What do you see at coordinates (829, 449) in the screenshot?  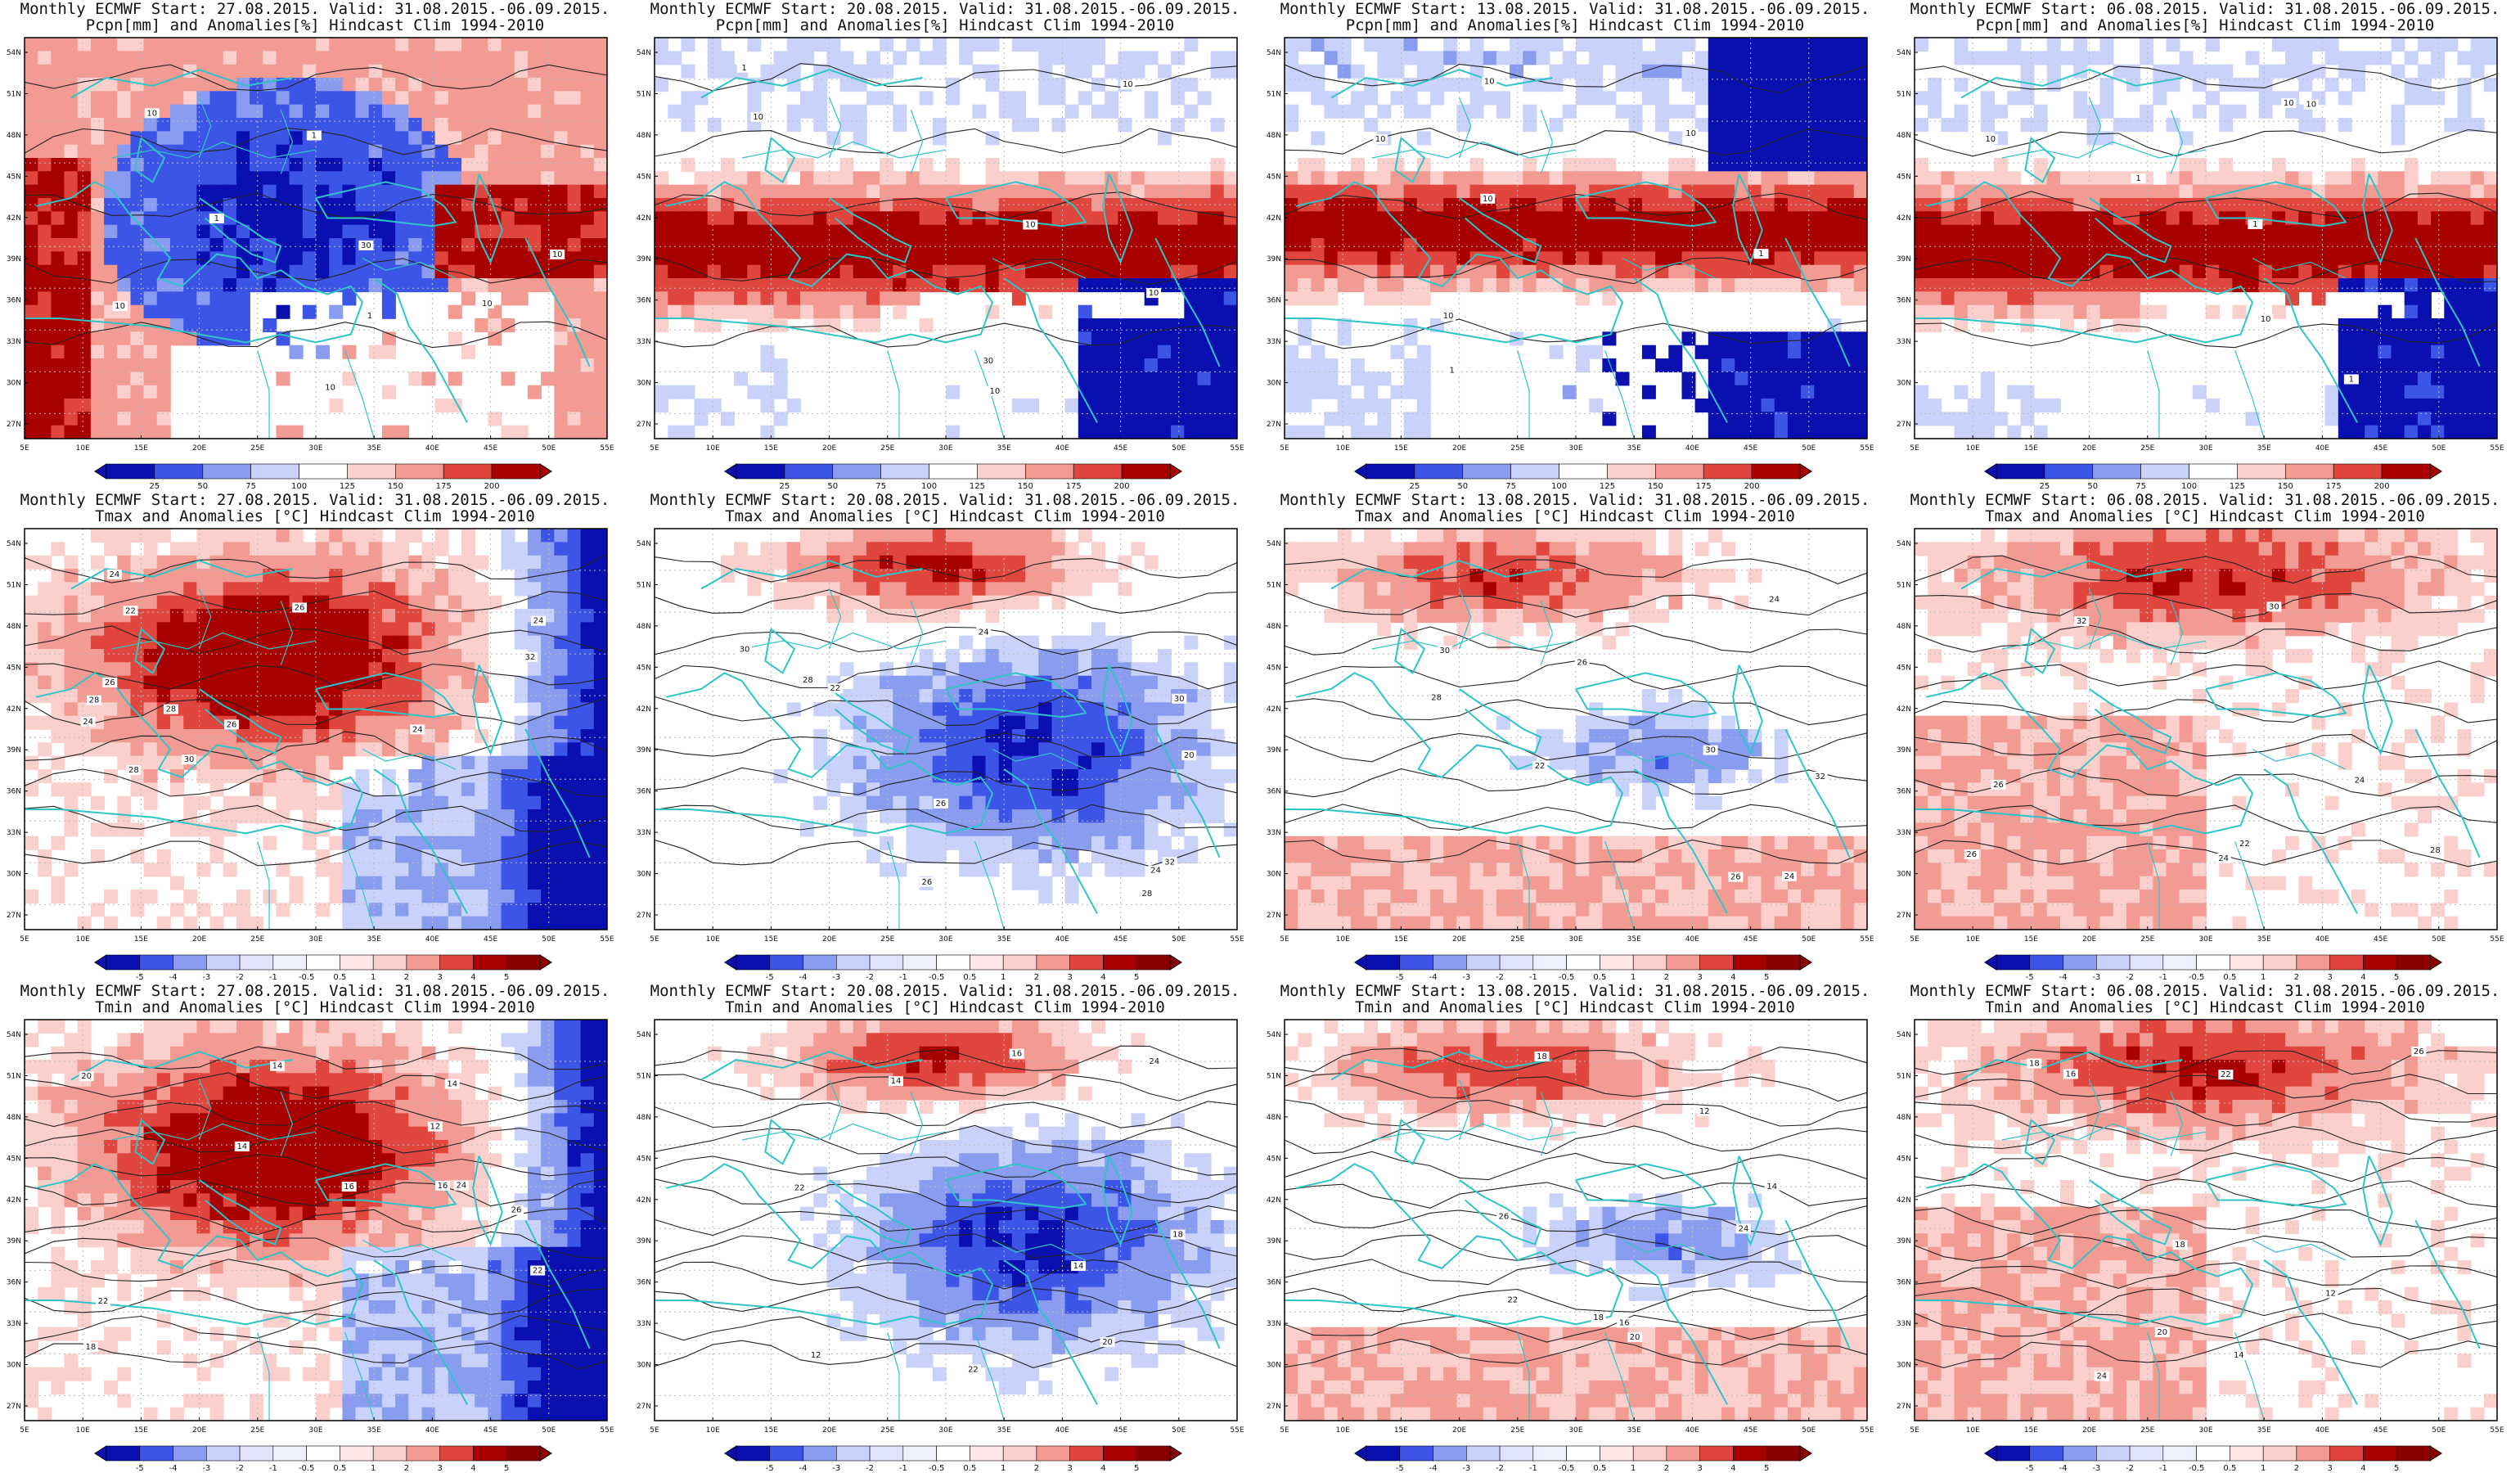 I see `lon-tick-label: 20E` at bounding box center [829, 449].